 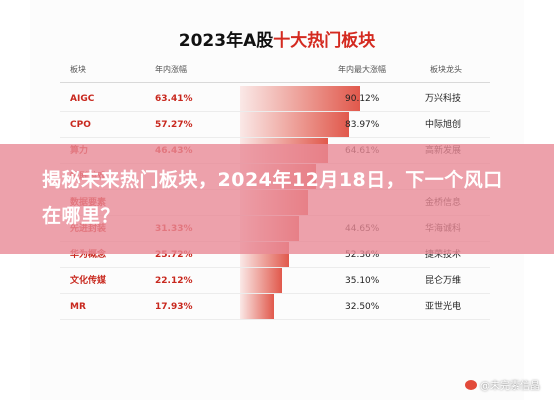 I want to click on header-annual-gain: 年内涨幅, so click(x=171, y=69).